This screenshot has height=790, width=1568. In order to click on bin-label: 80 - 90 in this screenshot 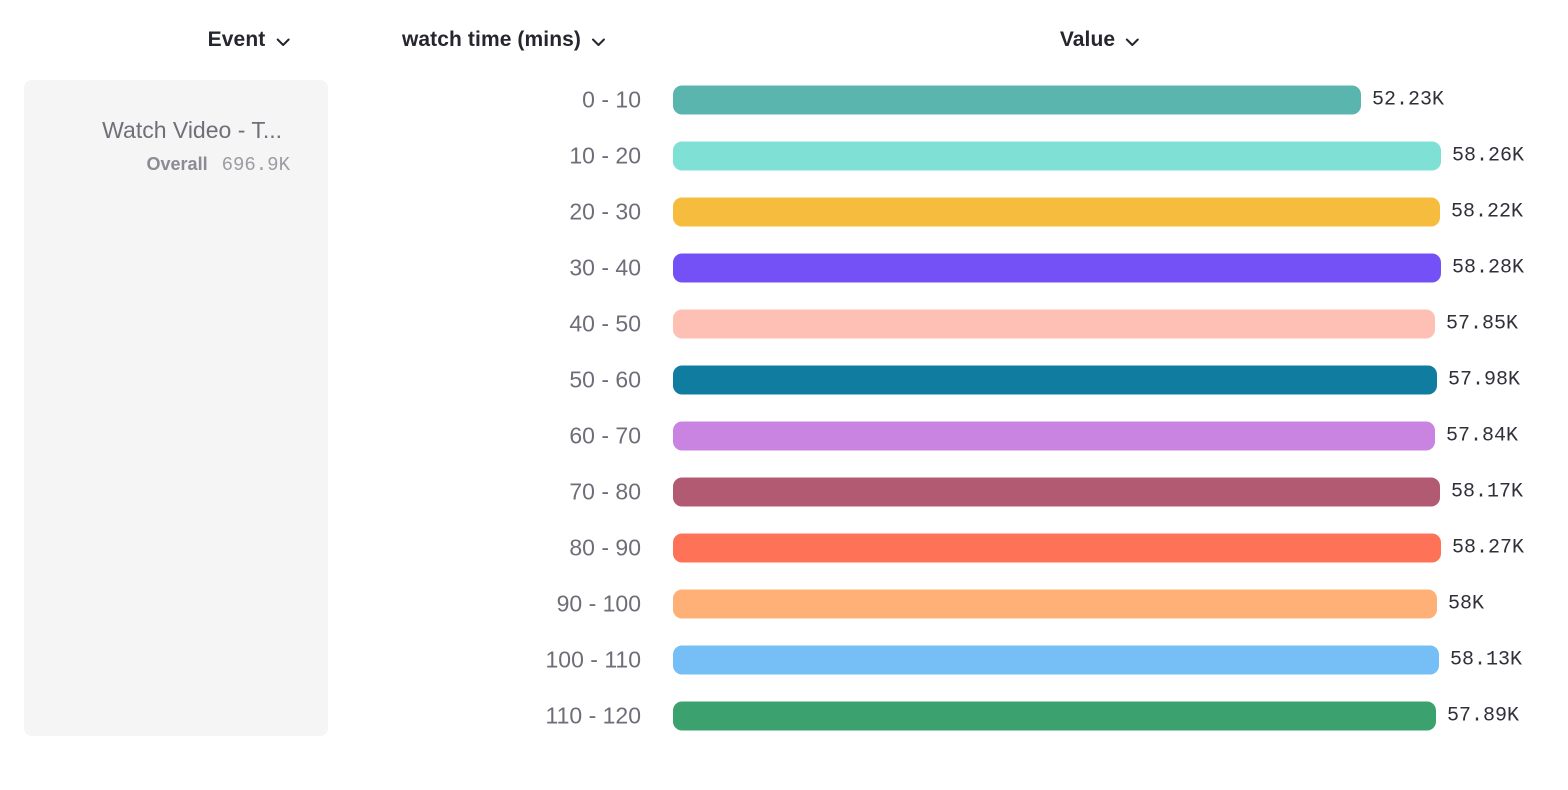, I will do `click(605, 547)`.